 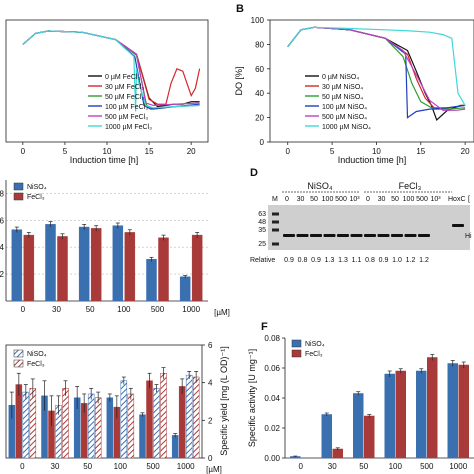 I want to click on x-tick-label: 50, so click(x=363, y=466).